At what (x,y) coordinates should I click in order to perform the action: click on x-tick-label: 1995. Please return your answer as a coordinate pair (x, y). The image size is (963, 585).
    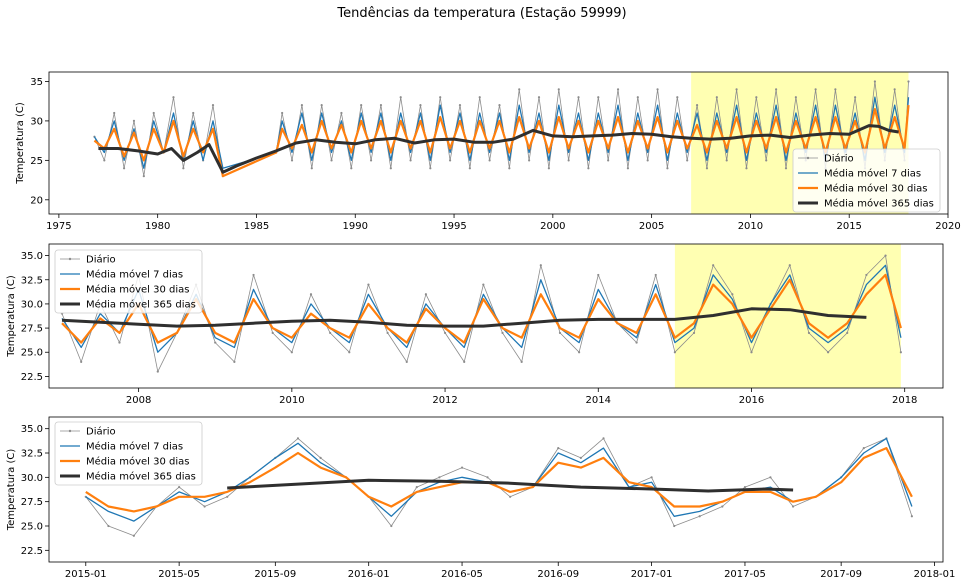
    Looking at the image, I should click on (453, 226).